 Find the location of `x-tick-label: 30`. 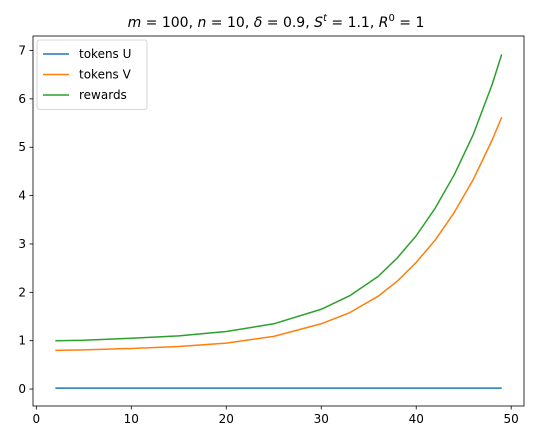

x-tick-label: 30 is located at coordinates (321, 419).